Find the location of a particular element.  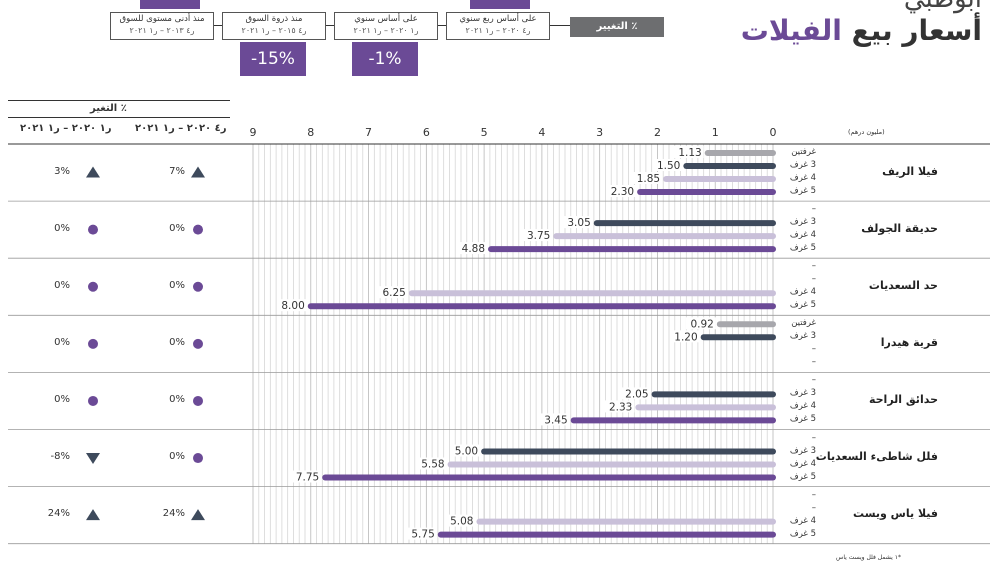

x-tick-label: 3 is located at coordinates (599, 132).